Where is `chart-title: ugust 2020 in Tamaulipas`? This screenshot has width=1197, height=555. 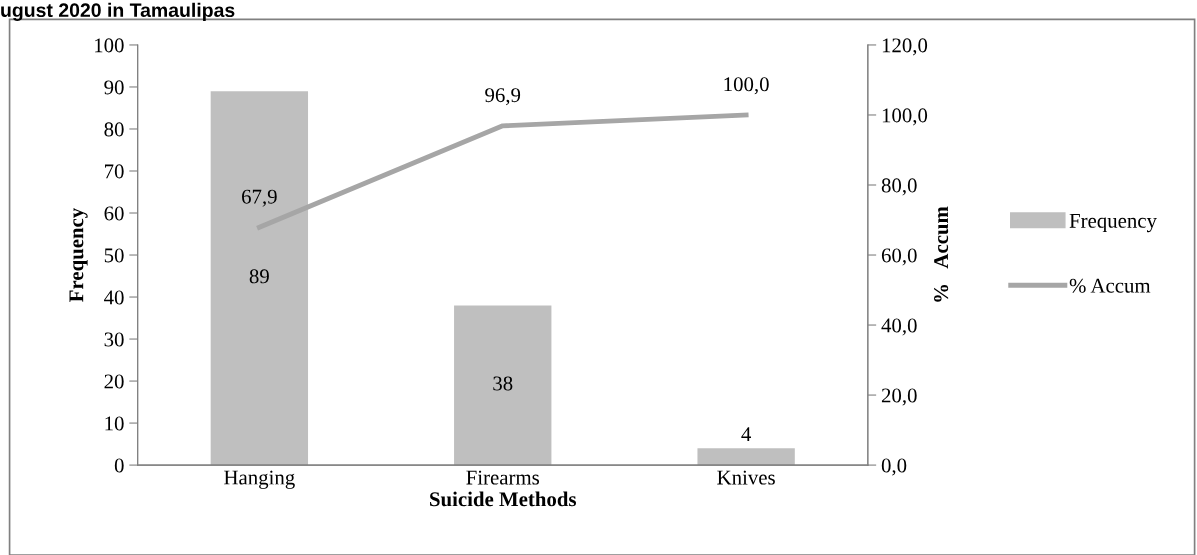 chart-title: ugust 2020 in Tamaulipas is located at coordinates (118, 11).